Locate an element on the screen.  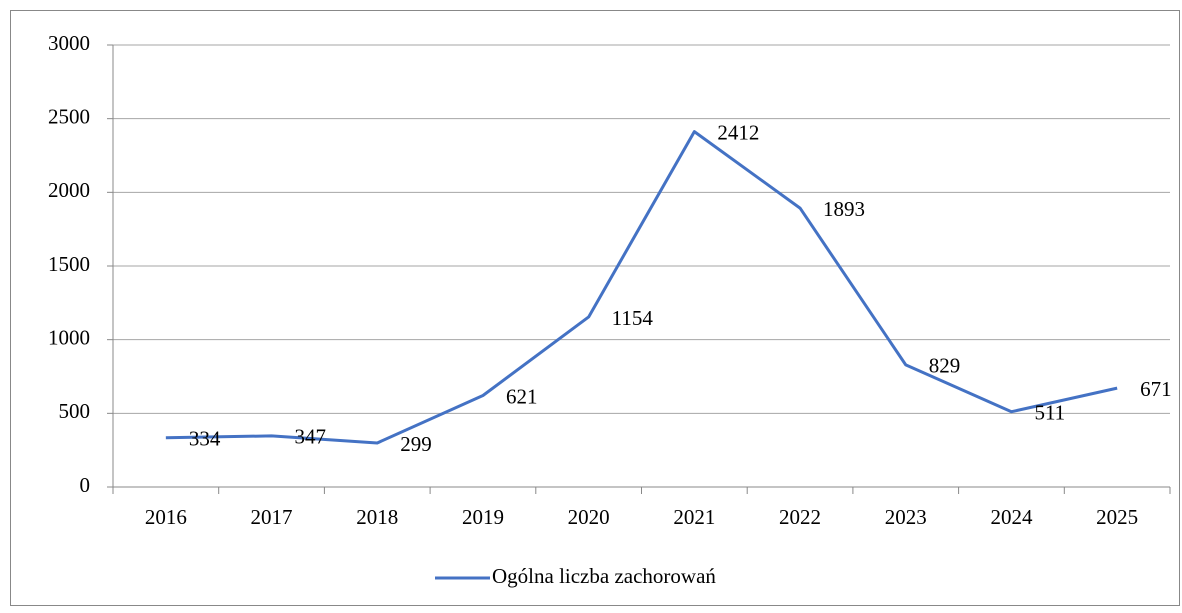
data-label: 334 is located at coordinates (205, 439).